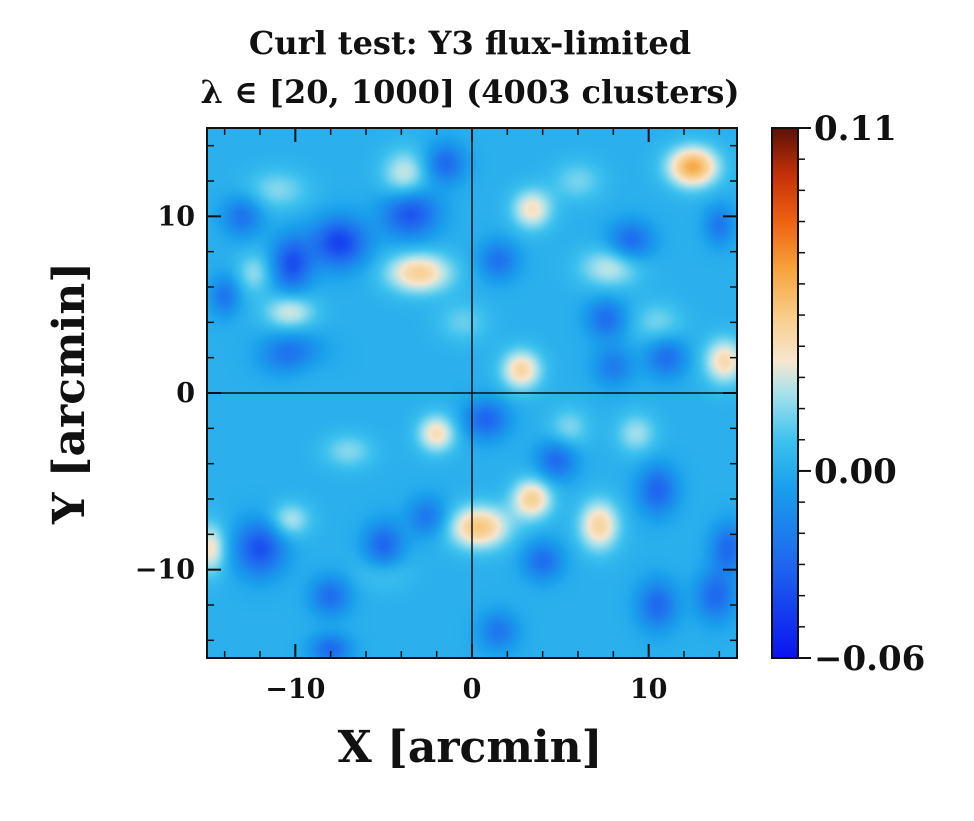 This screenshot has width=974, height=821. Describe the element at coordinates (176, 216) in the screenshot. I see `y-tick-label: 10` at that location.